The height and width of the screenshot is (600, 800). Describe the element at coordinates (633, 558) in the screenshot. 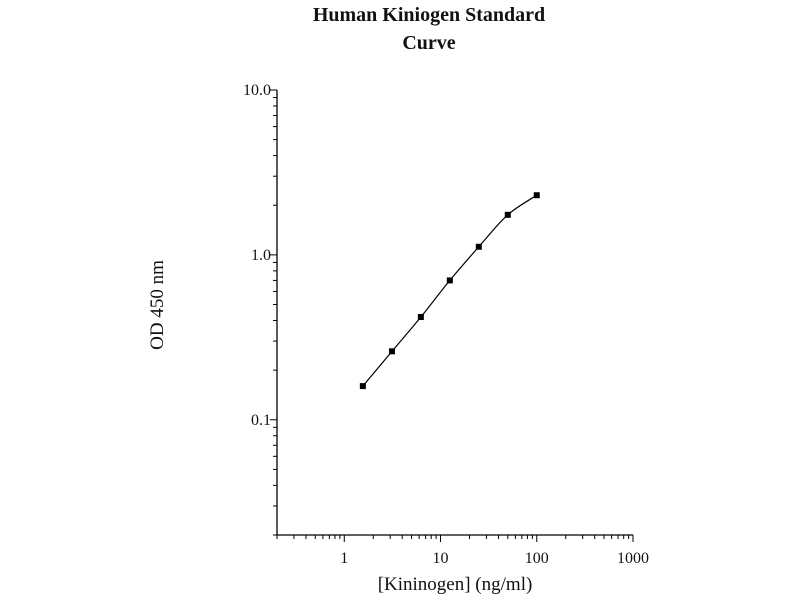

I see `x-tick-label: 1000` at that location.